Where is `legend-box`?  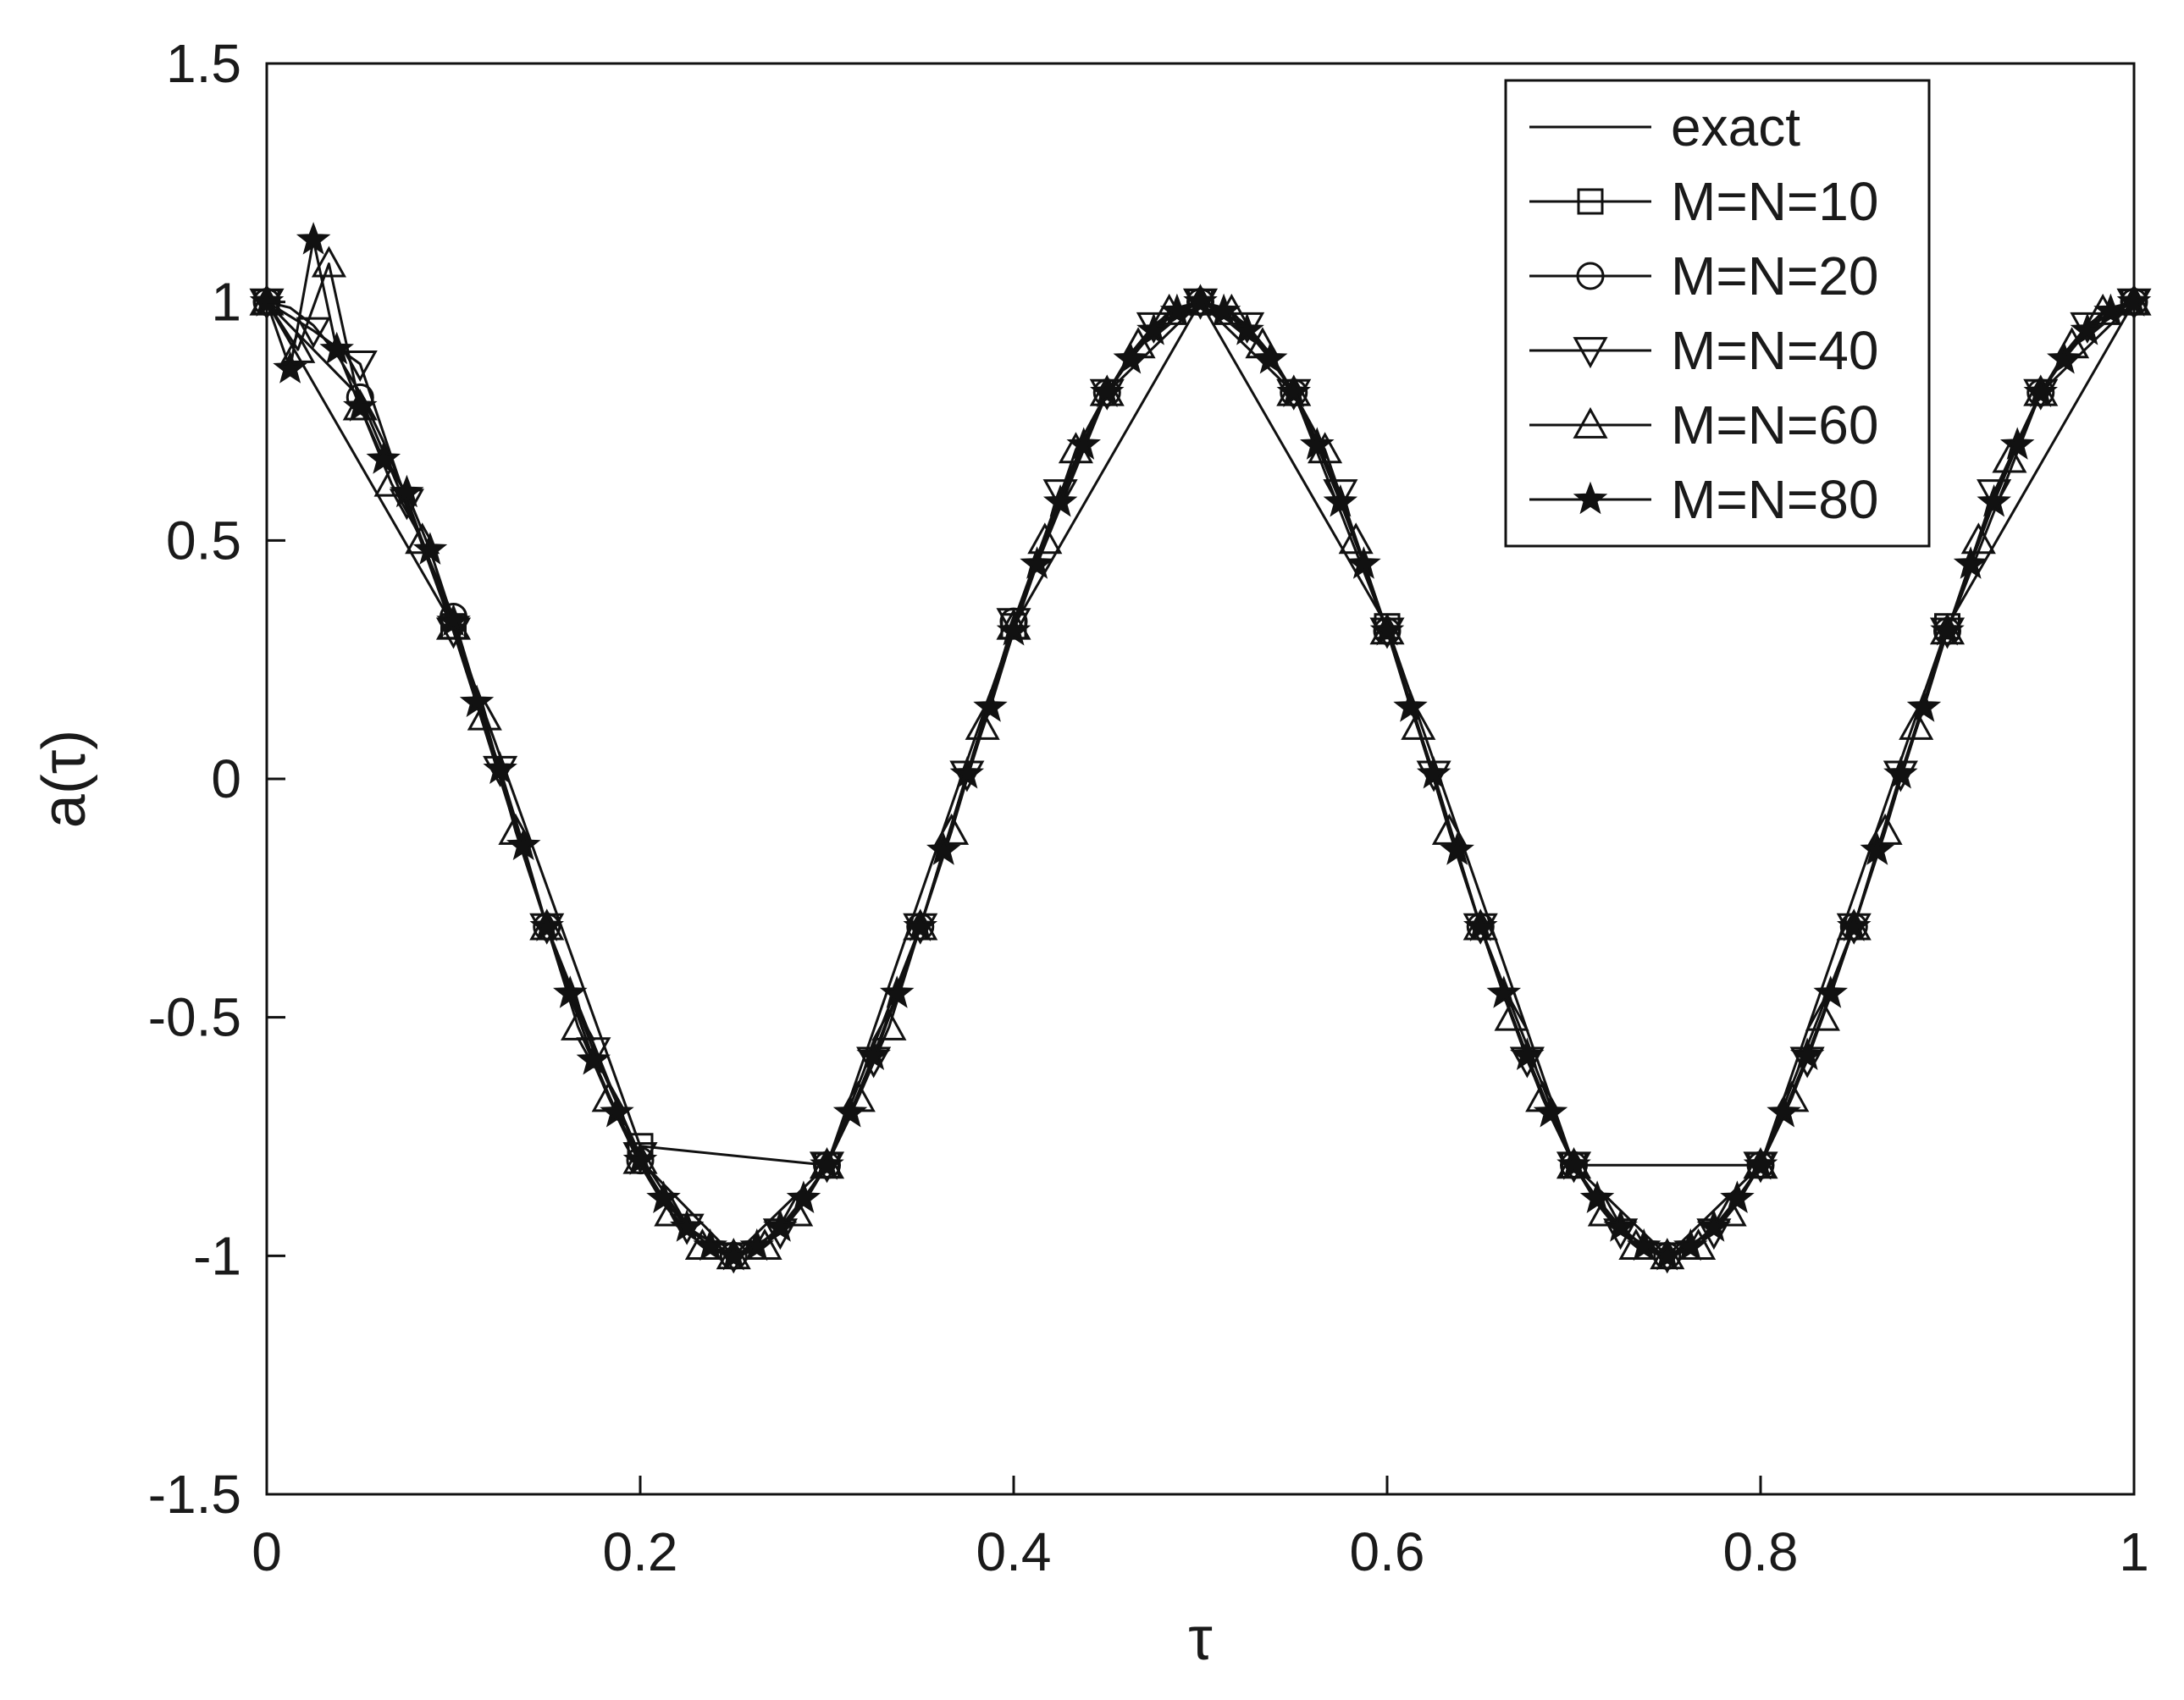 legend-box is located at coordinates (1717, 313).